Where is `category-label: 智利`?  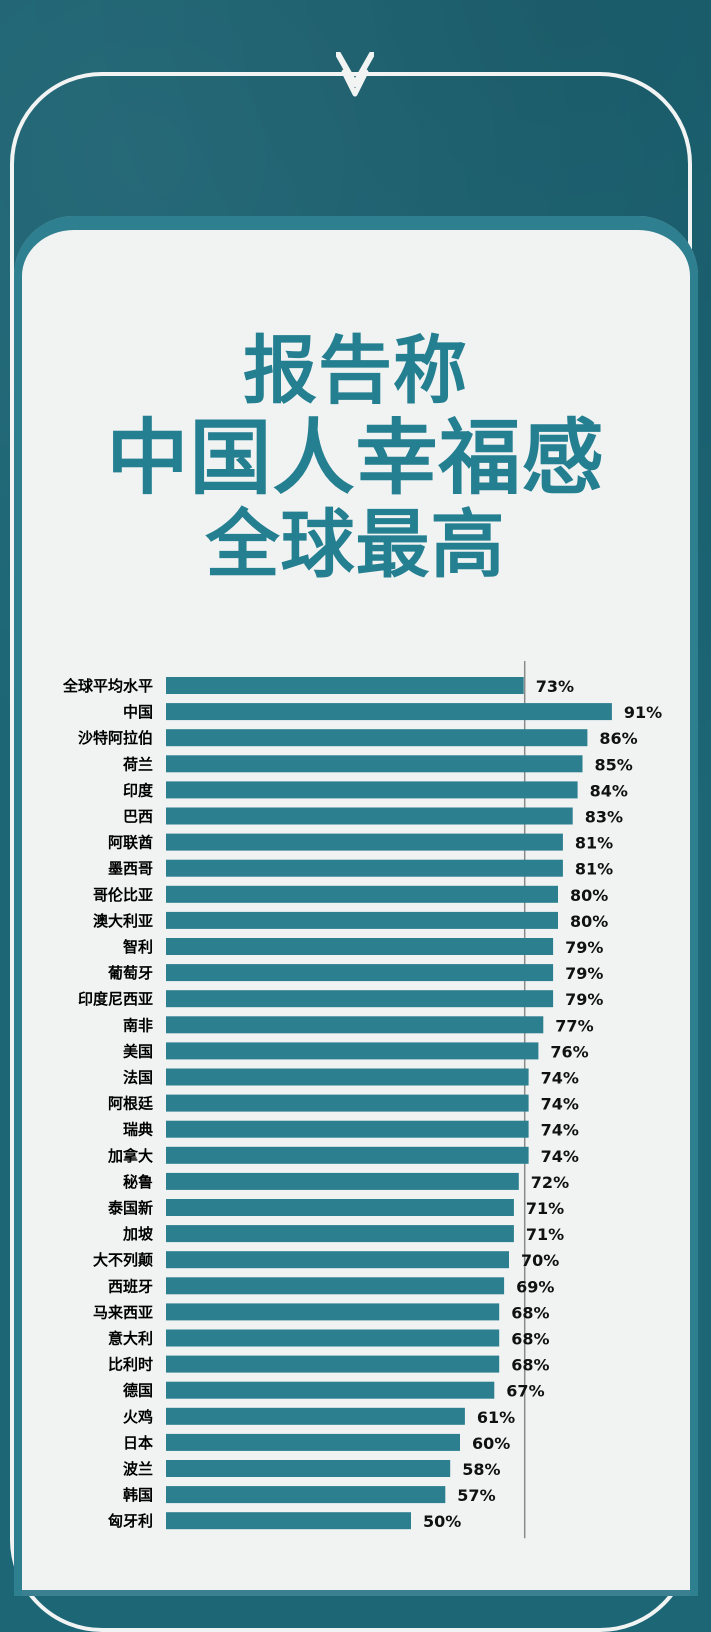 category-label: 智利 is located at coordinates (138, 947).